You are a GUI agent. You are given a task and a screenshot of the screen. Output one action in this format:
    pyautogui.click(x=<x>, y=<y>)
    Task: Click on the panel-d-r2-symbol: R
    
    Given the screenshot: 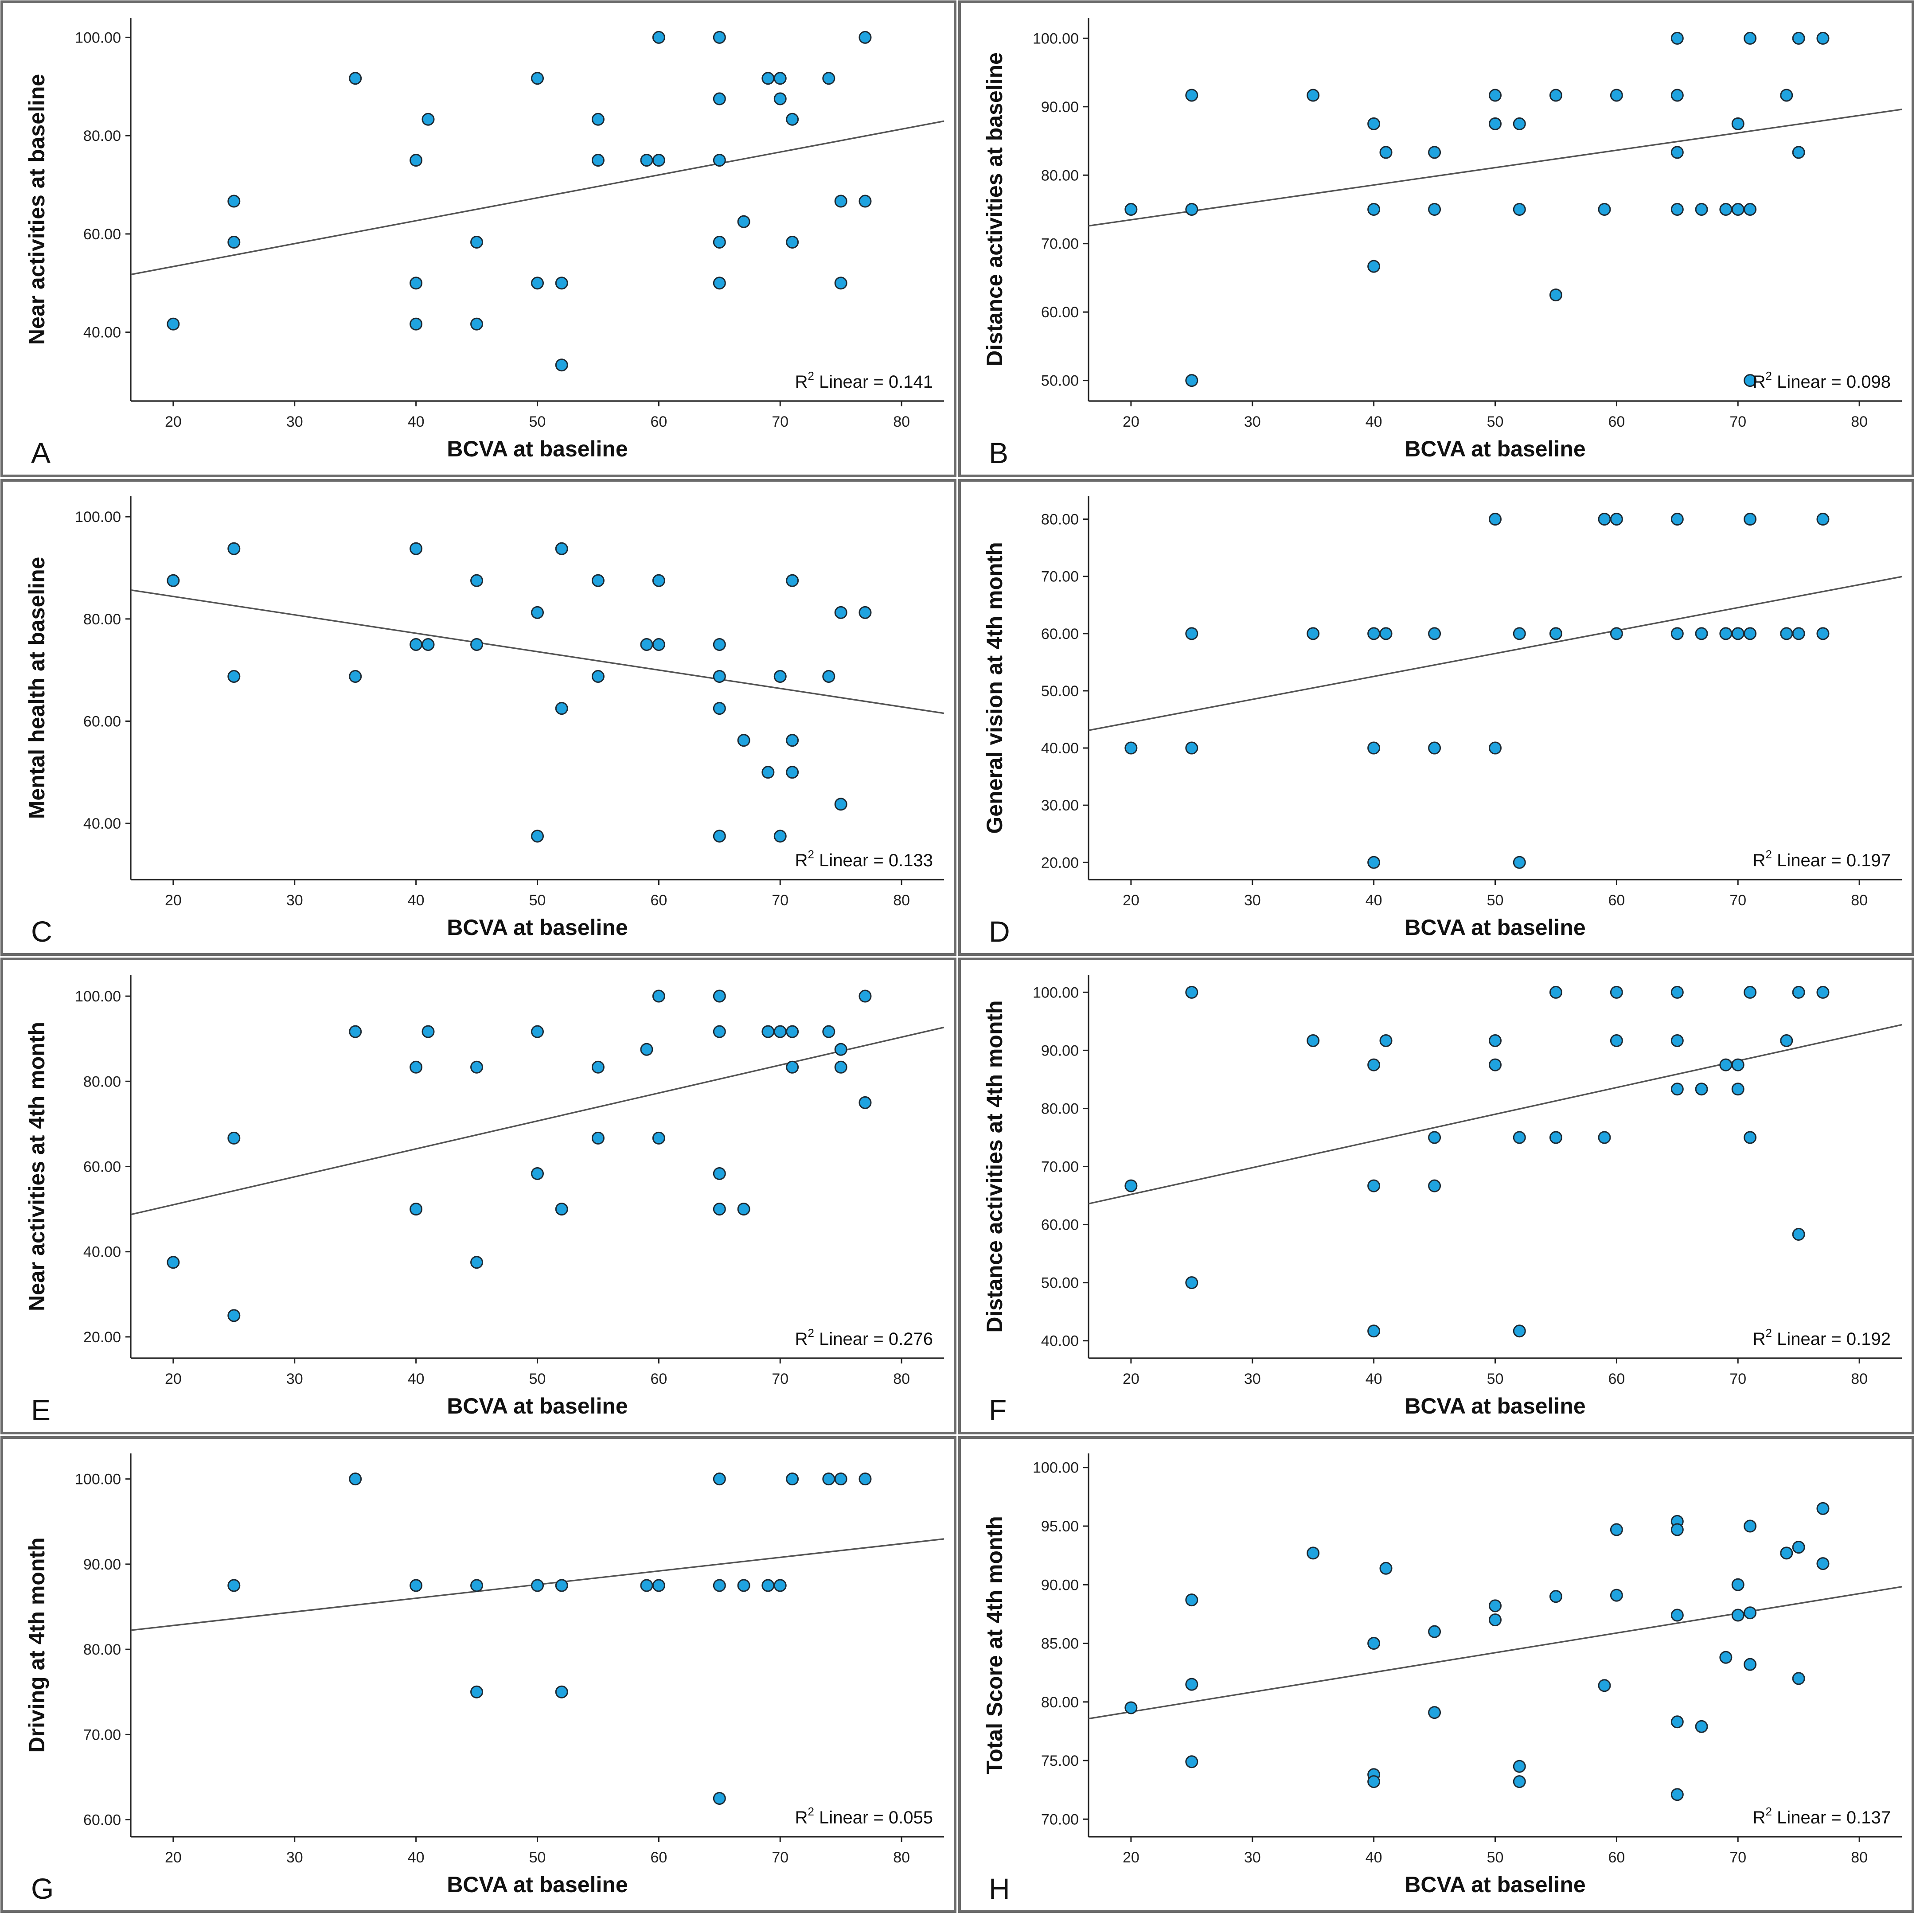 What is the action you would take?
    pyautogui.click(x=1759, y=861)
    